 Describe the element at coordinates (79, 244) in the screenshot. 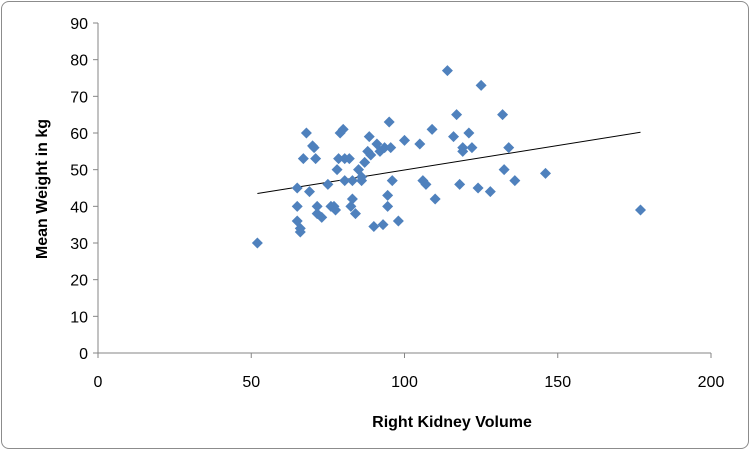

I see `y-tick-label: 30` at that location.